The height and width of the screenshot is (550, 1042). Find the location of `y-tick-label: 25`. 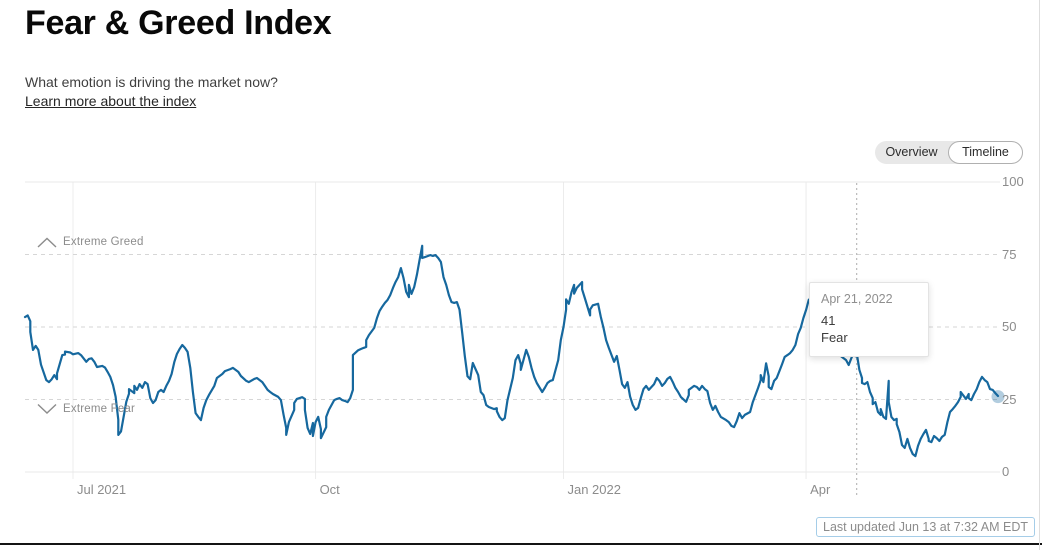

y-tick-label: 25 is located at coordinates (1009, 399).